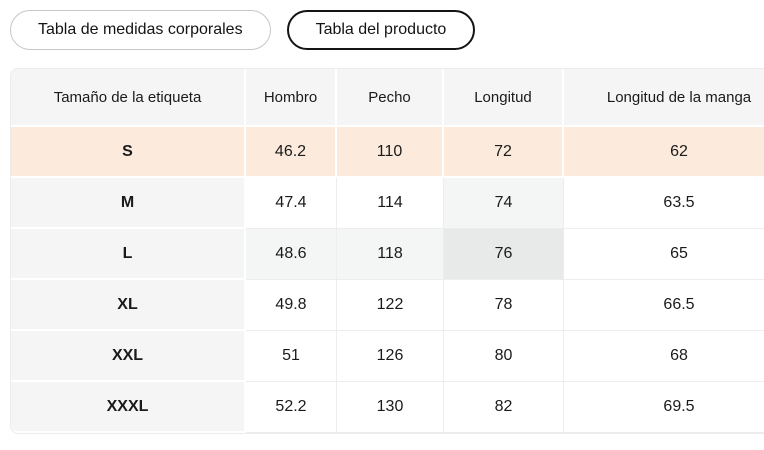 This screenshot has height=450, width=764. What do you see at coordinates (664, 305) in the screenshot?
I see `measurement-cell: 66.5` at bounding box center [664, 305].